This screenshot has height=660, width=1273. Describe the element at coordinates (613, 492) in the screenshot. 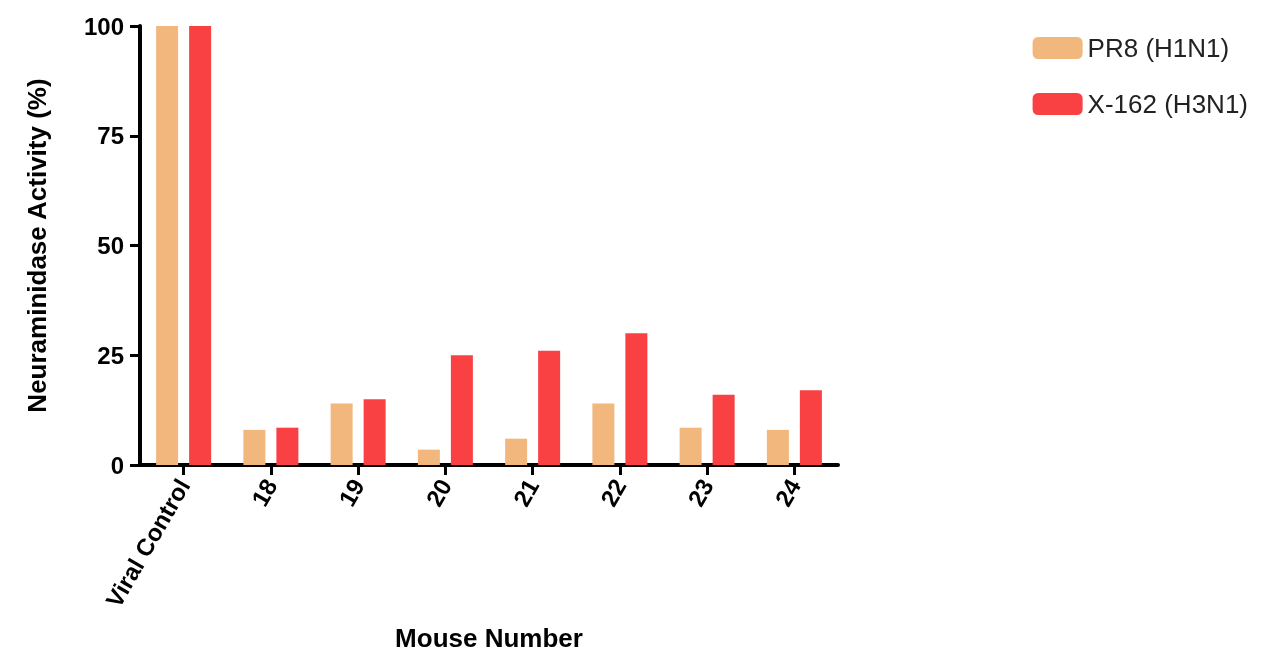

I see `x-tick-label: 22` at that location.